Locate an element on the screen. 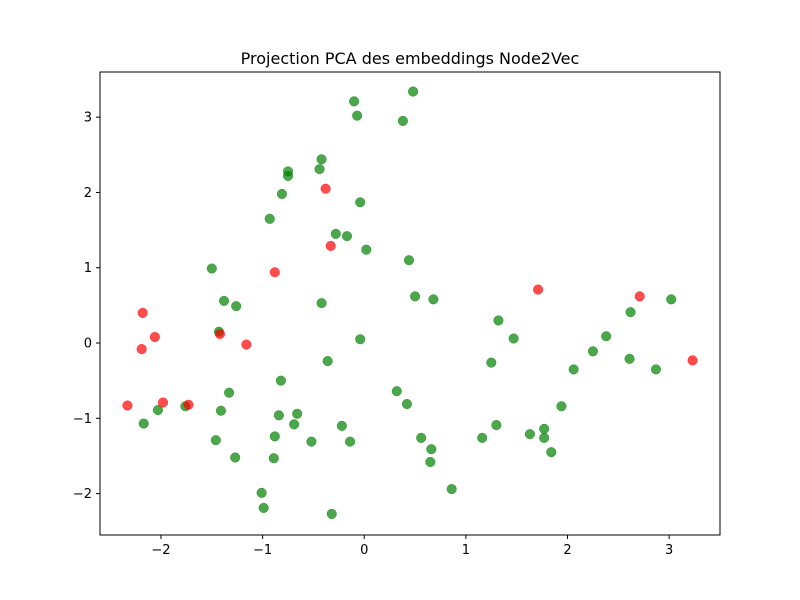 Image resolution: width=800 pixels, height=600 pixels. y-tick-label: 0 is located at coordinates (88, 344).